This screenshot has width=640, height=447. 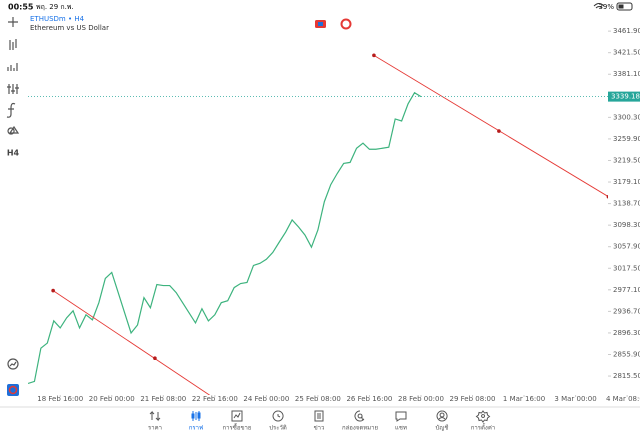 I want to click on tab-label: ราคา, so click(x=155, y=428).